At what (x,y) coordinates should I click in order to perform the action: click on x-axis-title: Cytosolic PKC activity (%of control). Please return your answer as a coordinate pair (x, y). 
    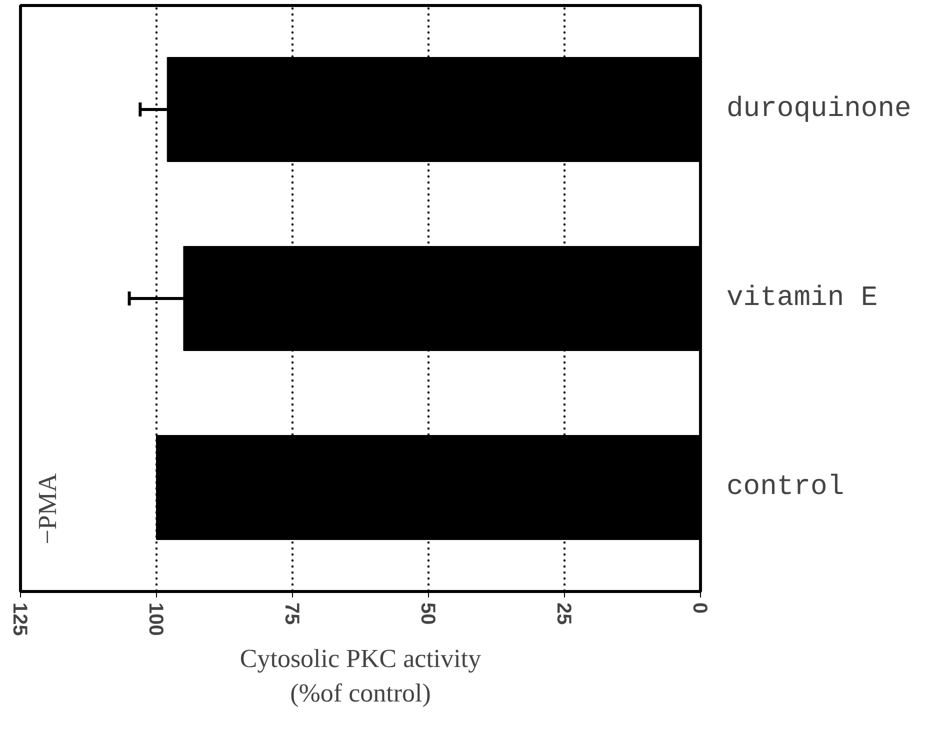
    Looking at the image, I should click on (361, 676).